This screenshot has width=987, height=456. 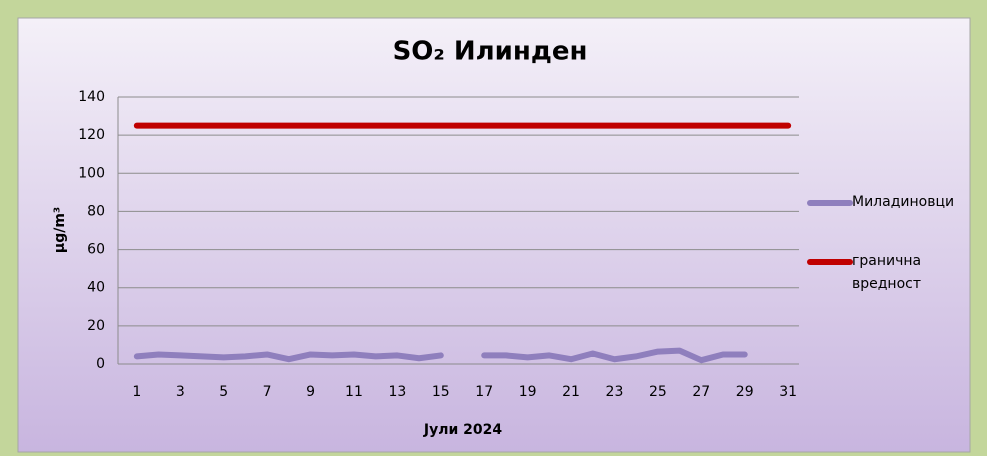 What do you see at coordinates (903, 202) in the screenshot?
I see `legend-label: Миладиновци` at bounding box center [903, 202].